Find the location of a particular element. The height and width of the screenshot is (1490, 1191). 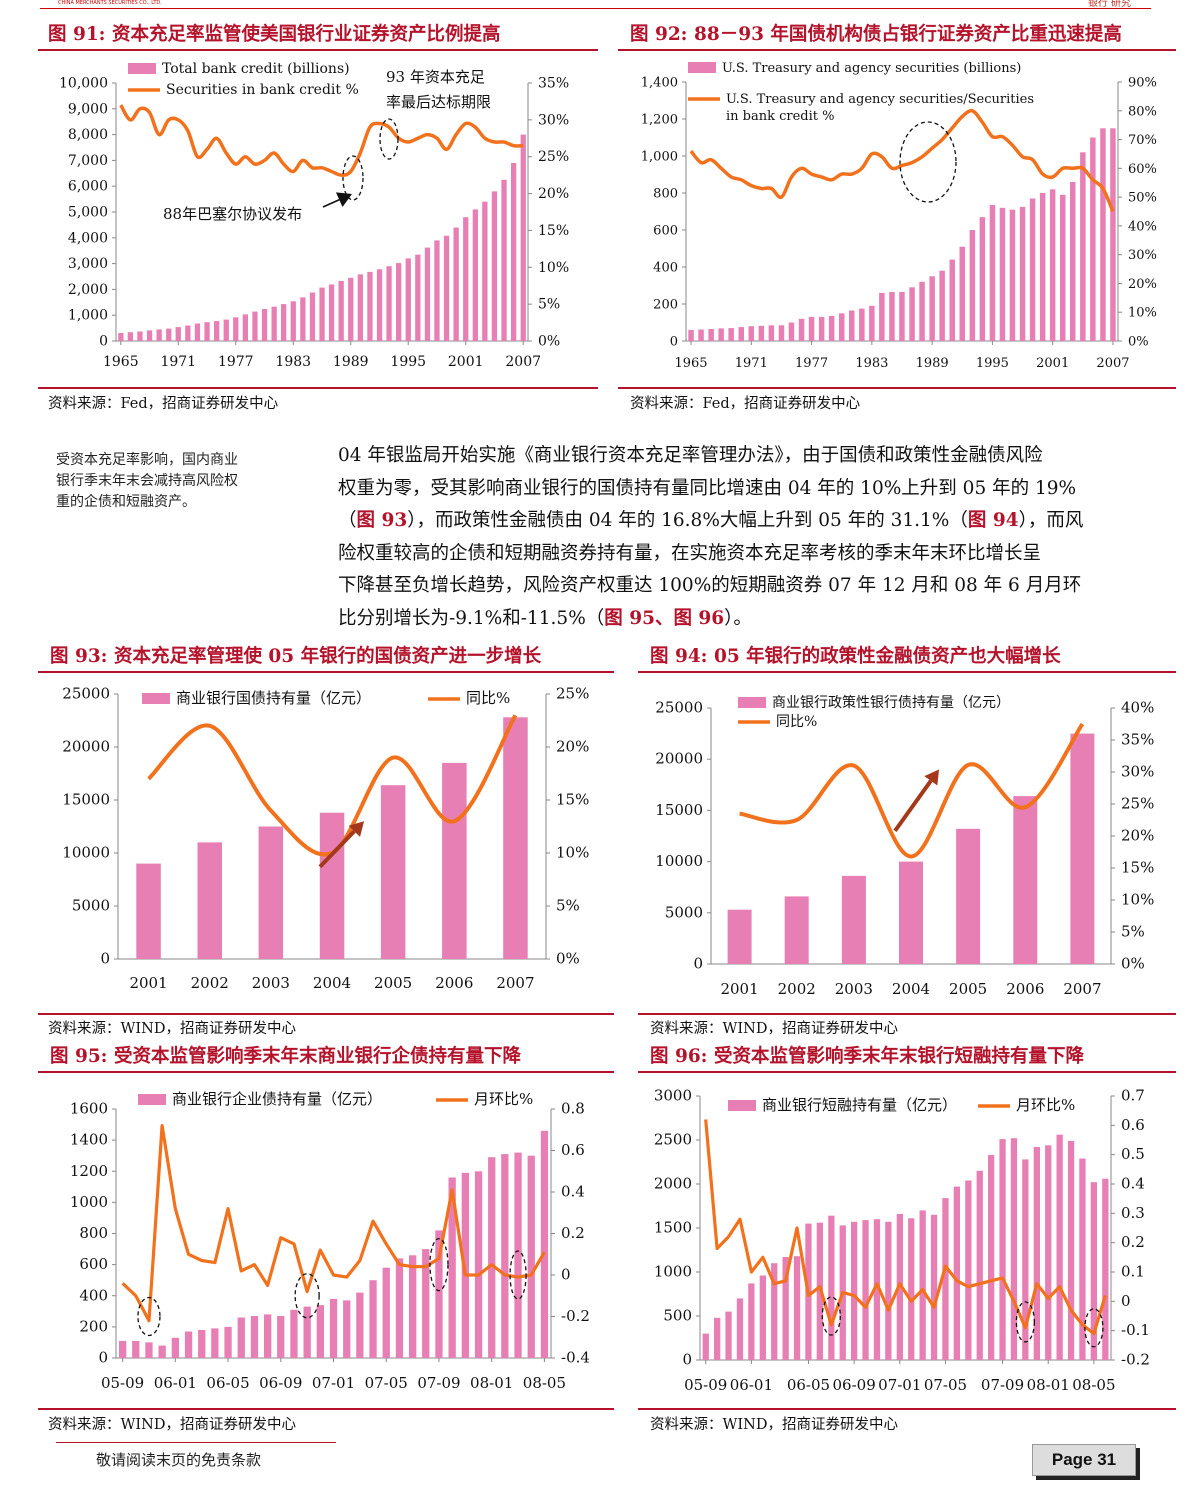

fig91-source-rule is located at coordinates (318, 388).